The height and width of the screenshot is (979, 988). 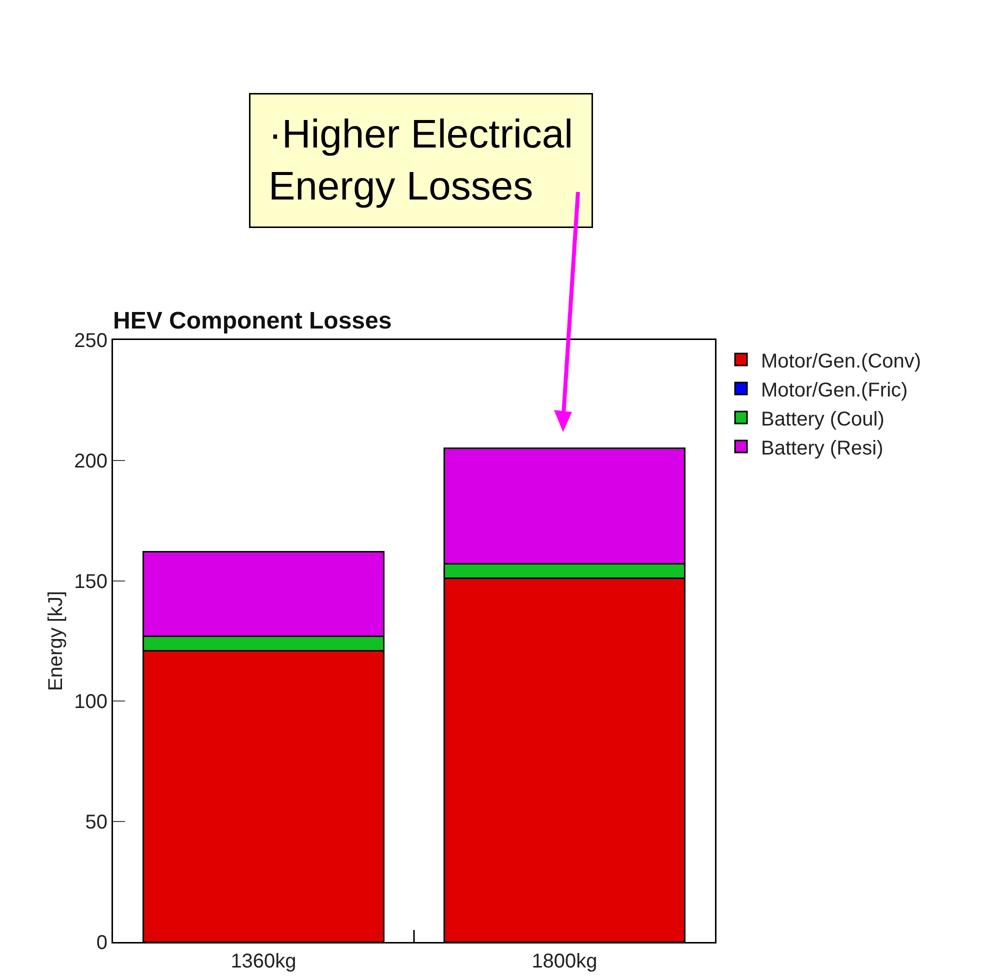 I want to click on legend-label: Battery (Coul), so click(x=822, y=419).